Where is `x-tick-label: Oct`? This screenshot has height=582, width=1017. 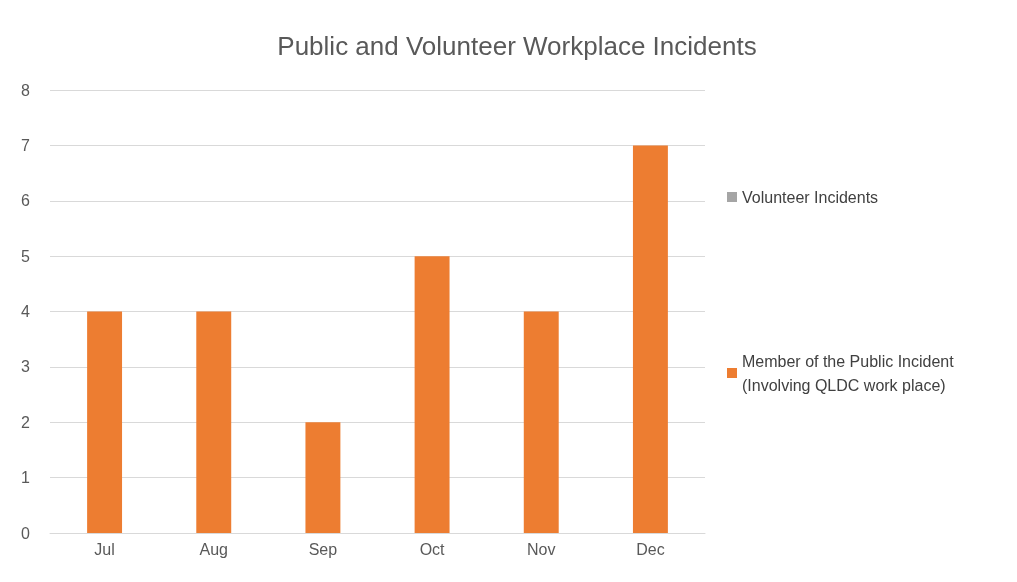
x-tick-label: Oct is located at coordinates (432, 549).